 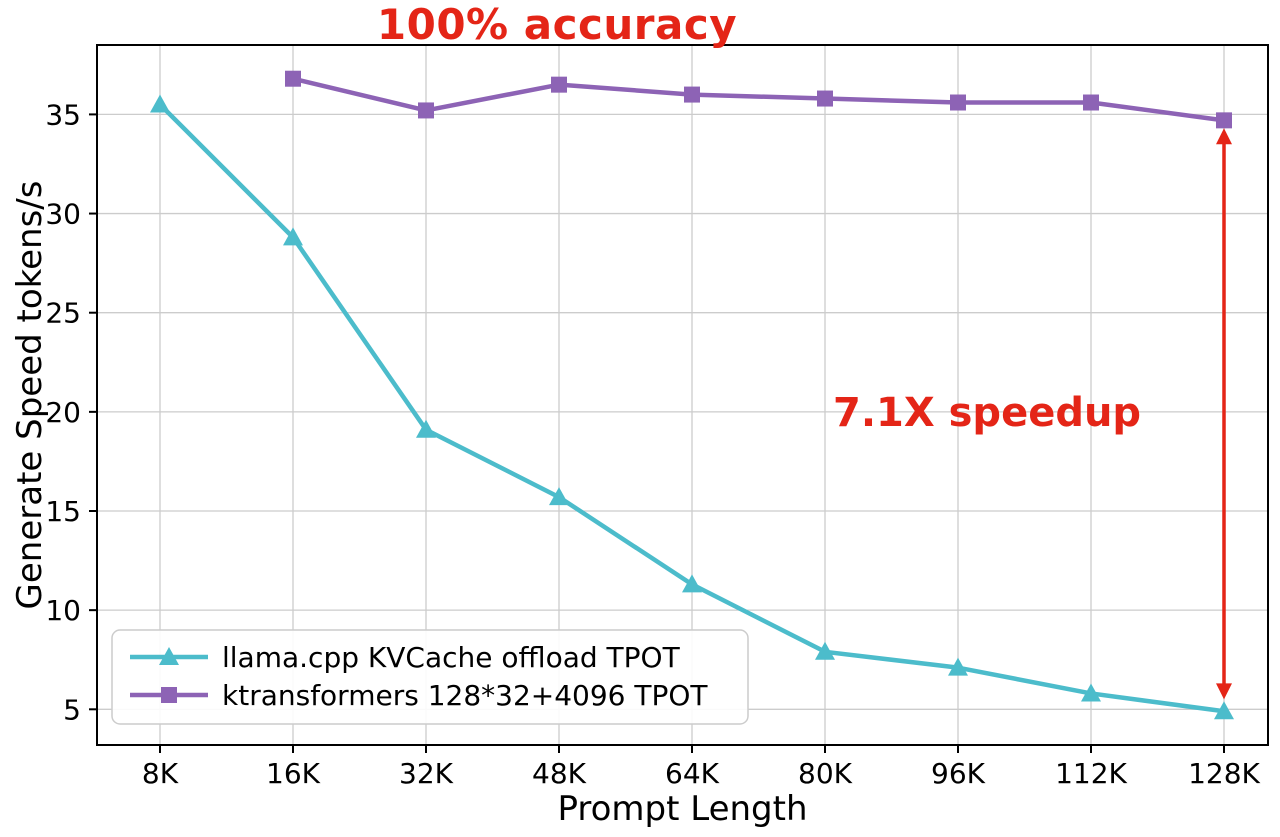 I want to click on x-tick-label: 8K, so click(x=160, y=773).